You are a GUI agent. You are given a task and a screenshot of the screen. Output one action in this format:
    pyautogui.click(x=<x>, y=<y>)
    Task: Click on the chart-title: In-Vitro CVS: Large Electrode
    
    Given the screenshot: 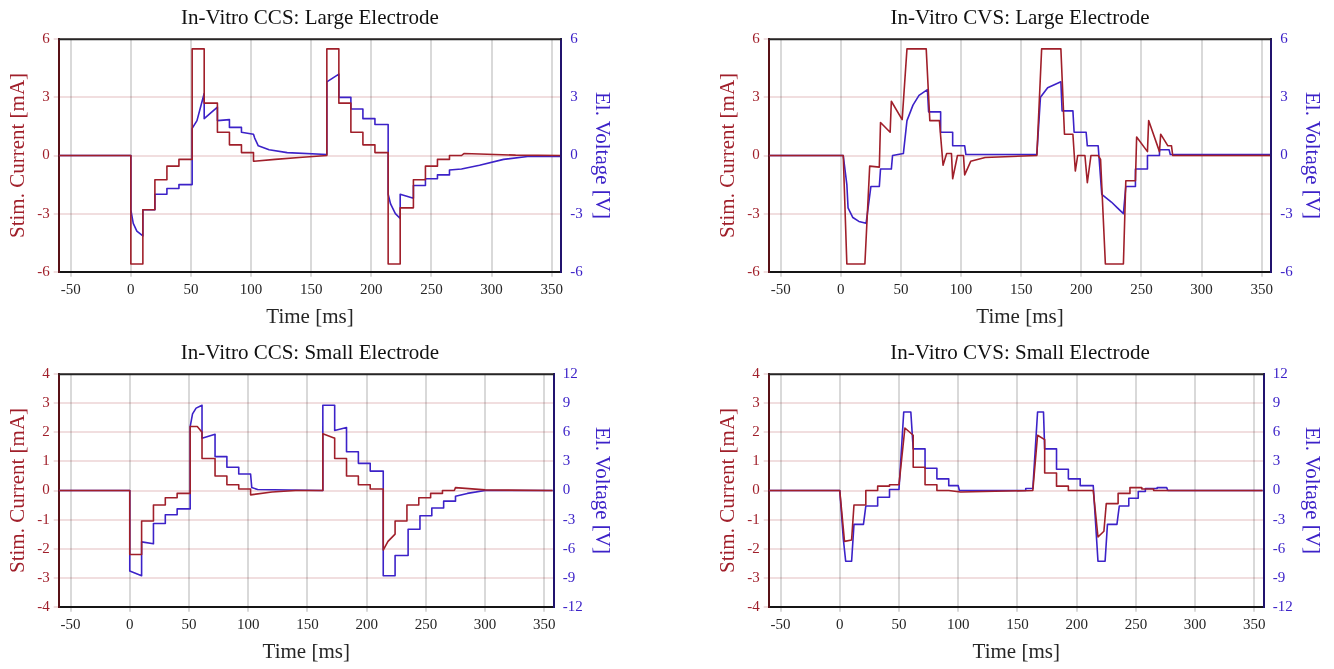 What is the action you would take?
    pyautogui.click(x=1020, y=17)
    